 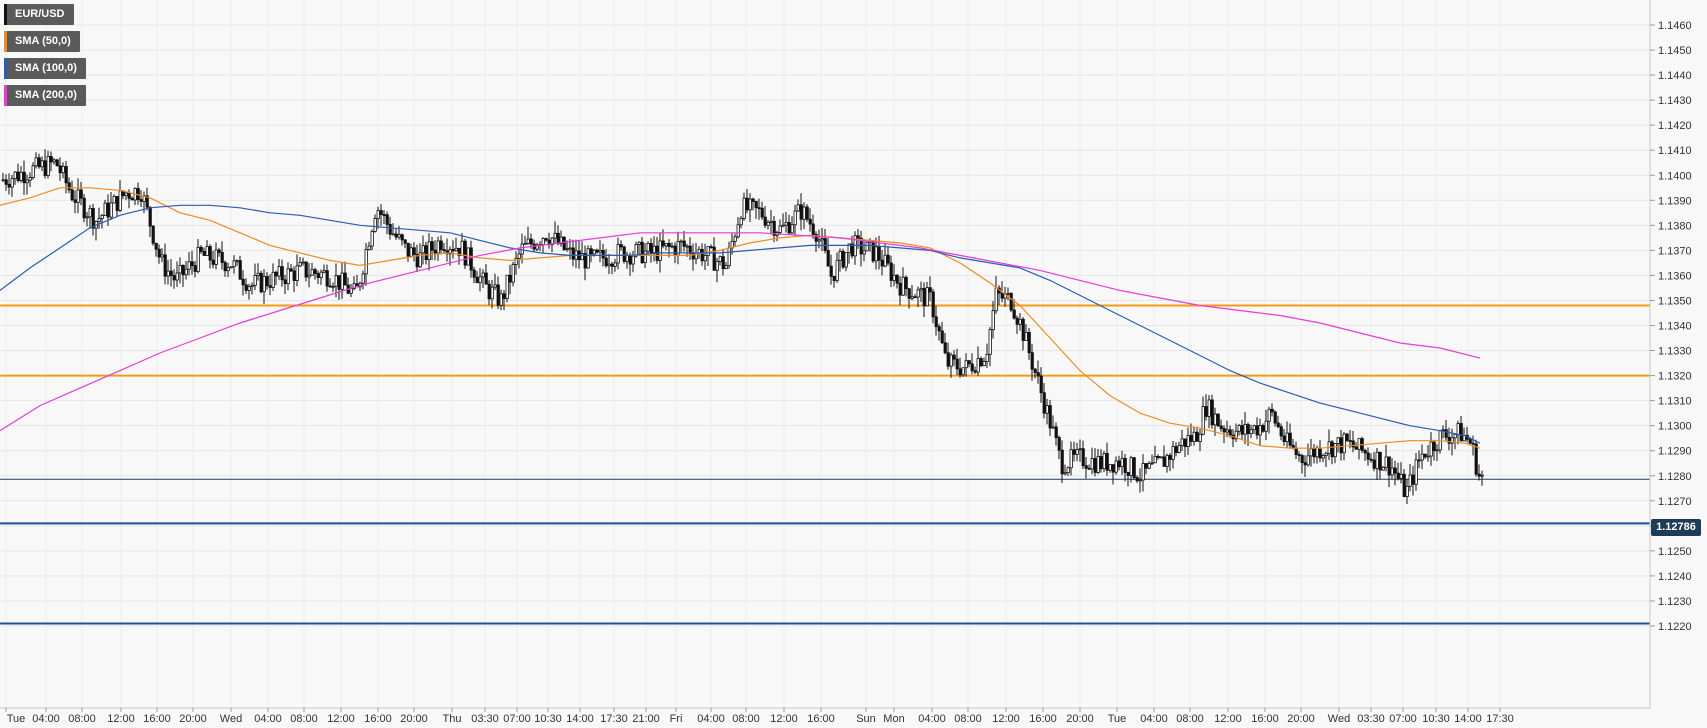 I want to click on legend-item-eurusd: EUR/USD, so click(x=39, y=14).